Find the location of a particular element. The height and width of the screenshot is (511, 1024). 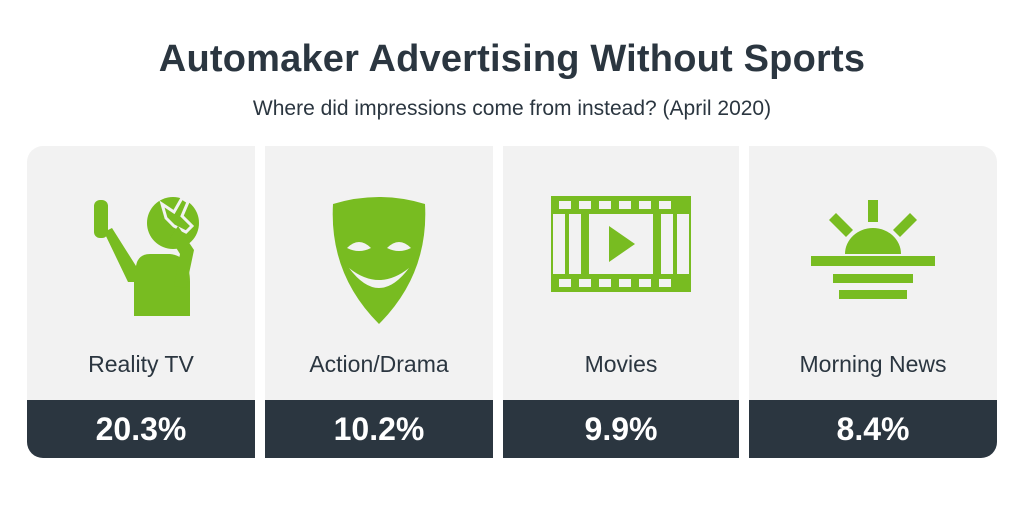

sunrise-icon-svg is located at coordinates (873, 249).